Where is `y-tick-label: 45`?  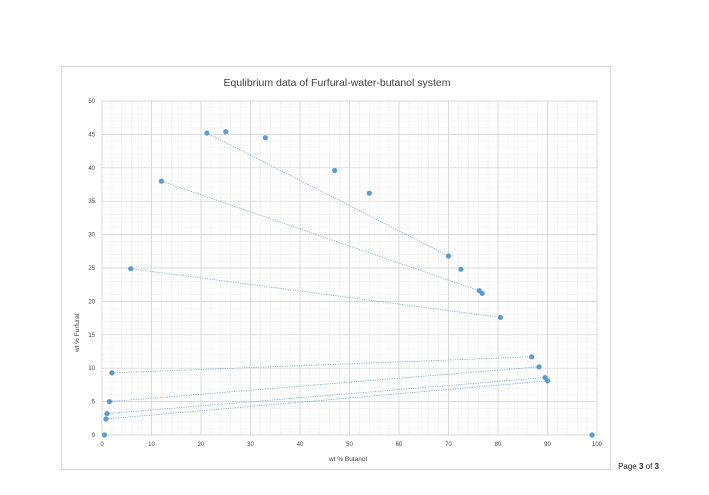 y-tick-label: 45 is located at coordinates (91, 135).